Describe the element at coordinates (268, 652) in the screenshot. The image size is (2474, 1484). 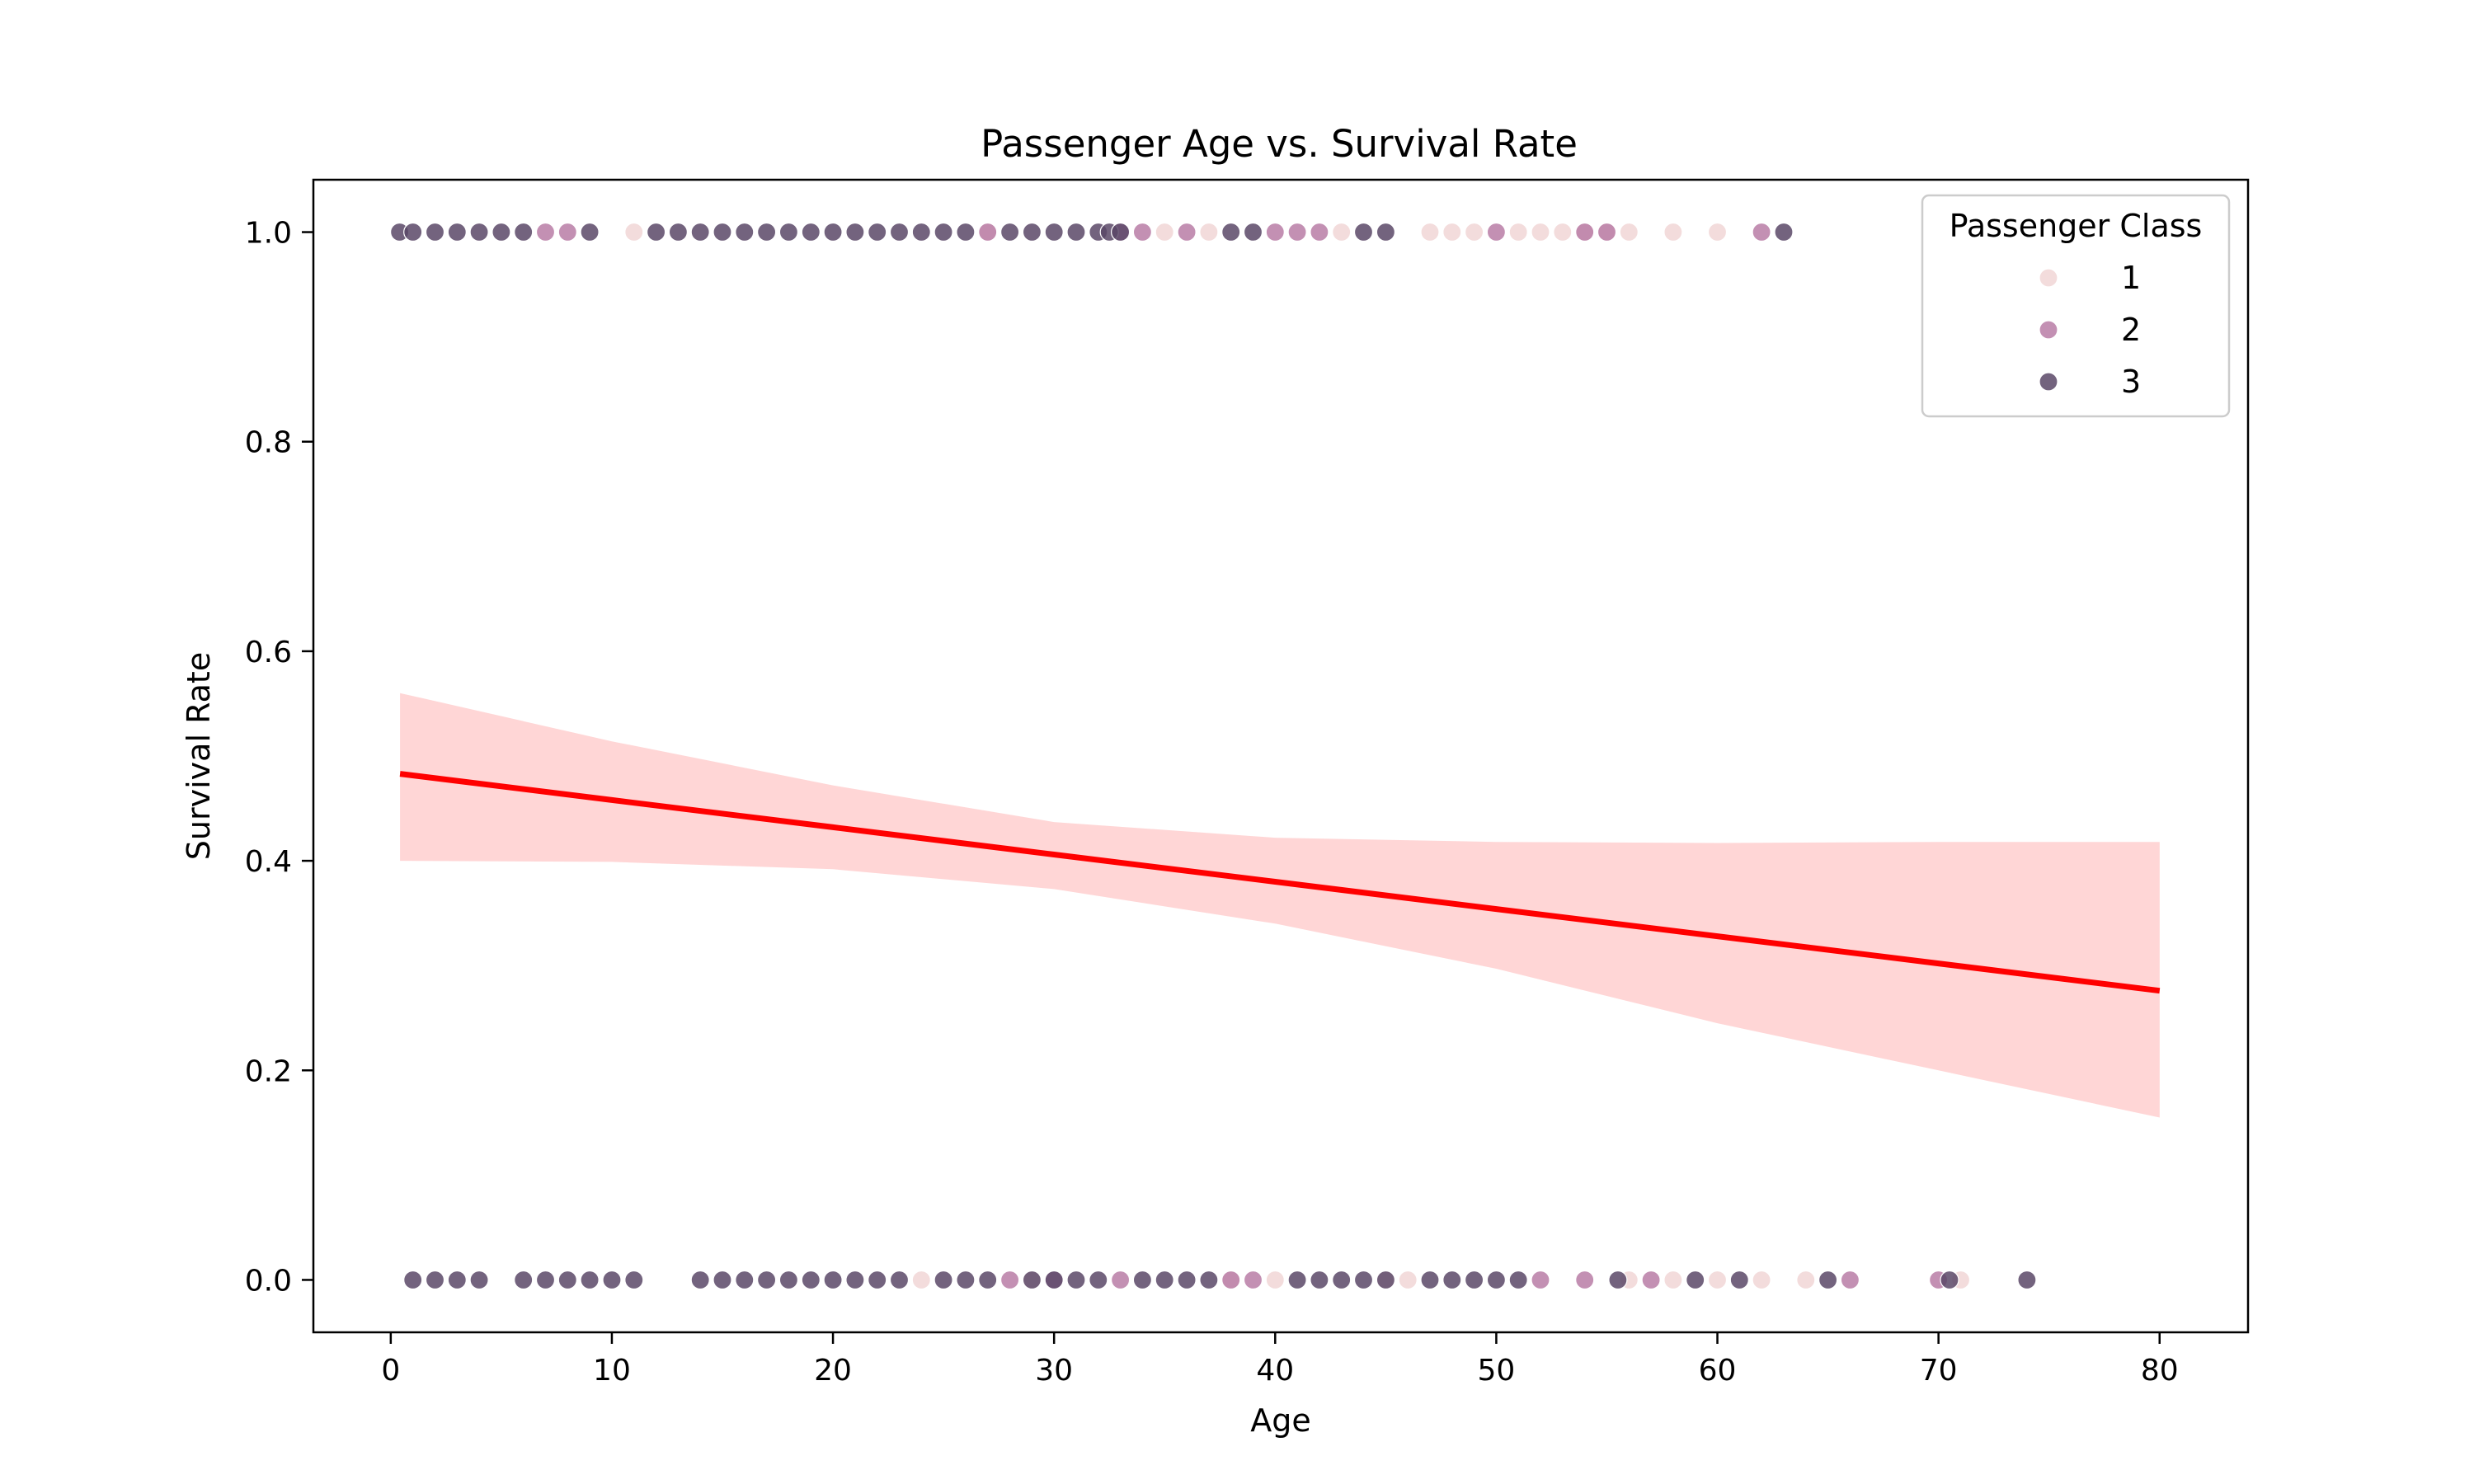
I see `y-tick-label: 0.6` at that location.